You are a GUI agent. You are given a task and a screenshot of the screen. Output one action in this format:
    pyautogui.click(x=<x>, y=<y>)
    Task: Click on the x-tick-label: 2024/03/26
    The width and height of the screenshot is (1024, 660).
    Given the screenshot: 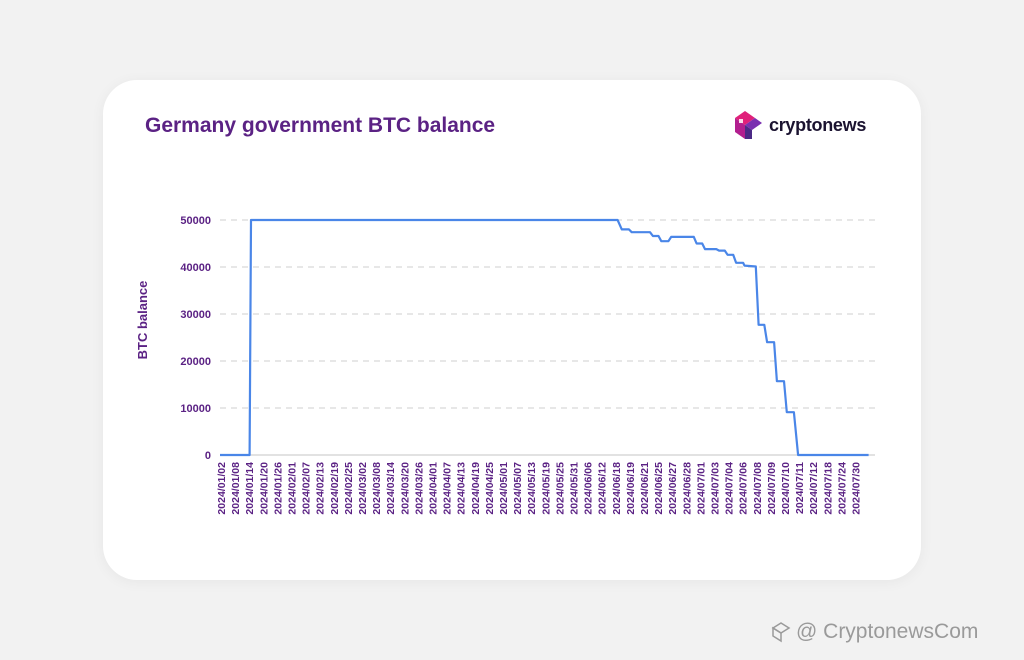 What is the action you would take?
    pyautogui.click(x=419, y=488)
    